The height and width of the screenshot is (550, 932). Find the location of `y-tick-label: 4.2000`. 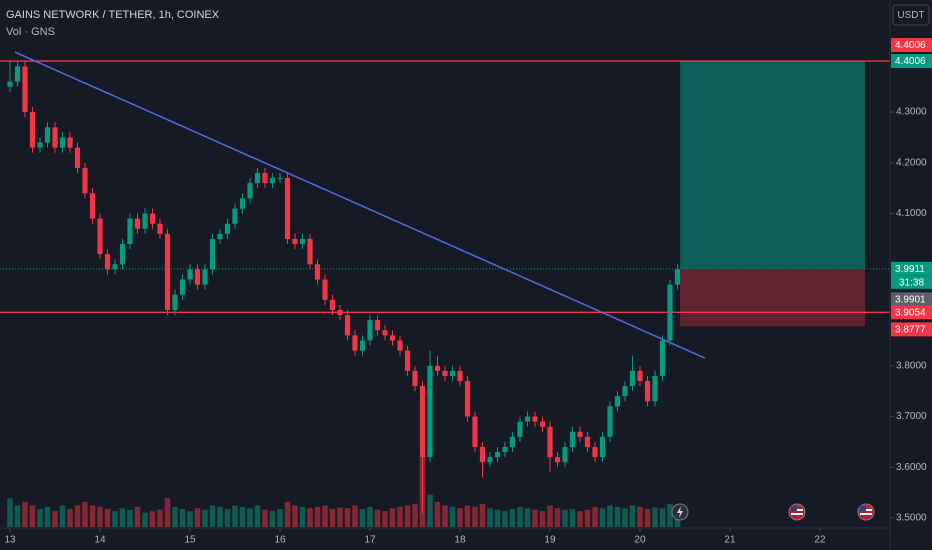

y-tick-label: 4.2000 is located at coordinates (911, 162).